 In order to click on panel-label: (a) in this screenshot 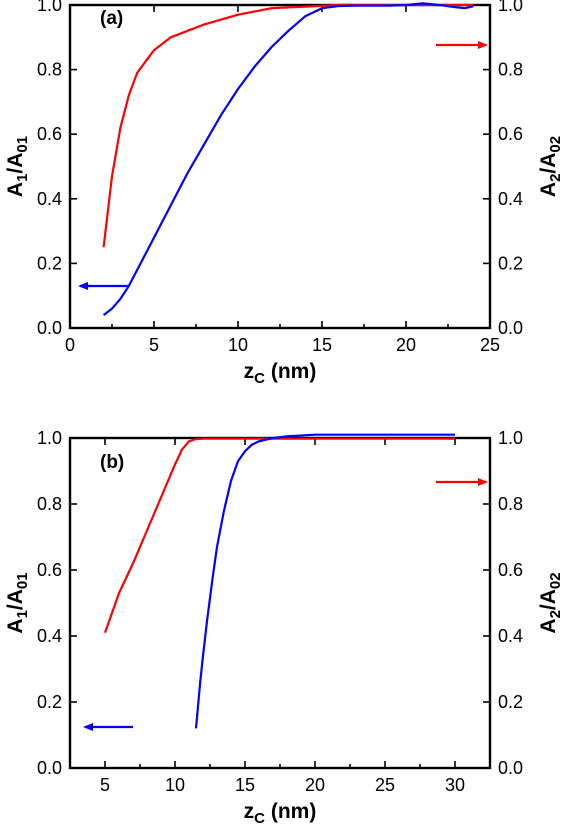, I will do `click(111, 18)`.